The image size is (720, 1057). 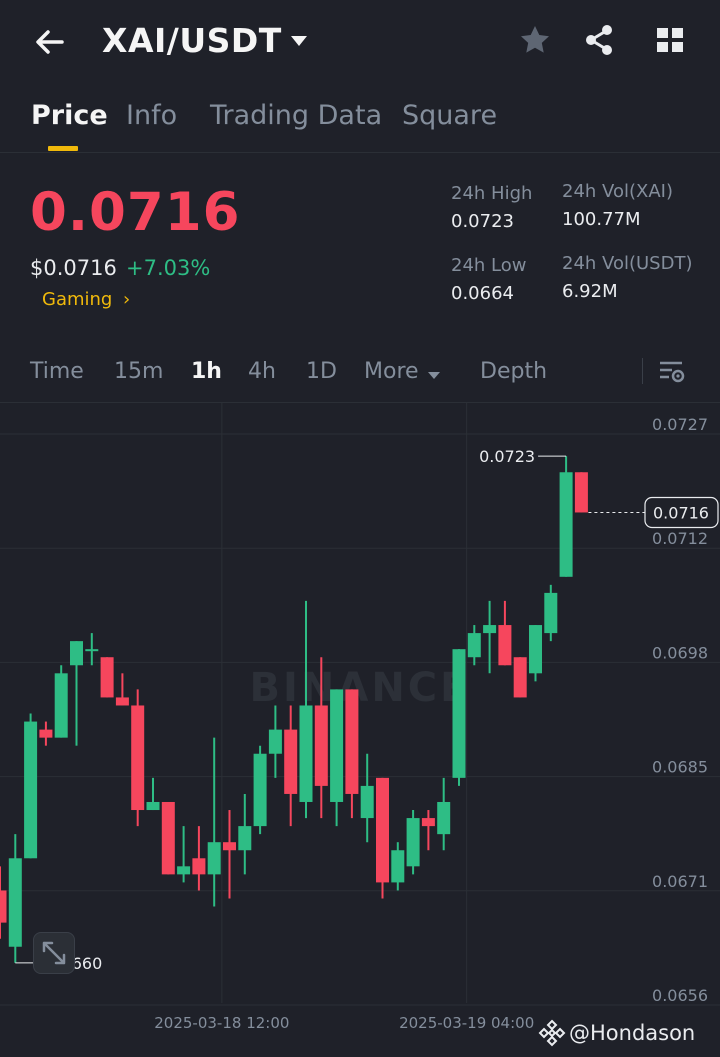 I want to click on tab-trading-data: Trading Data, so click(x=296, y=115).